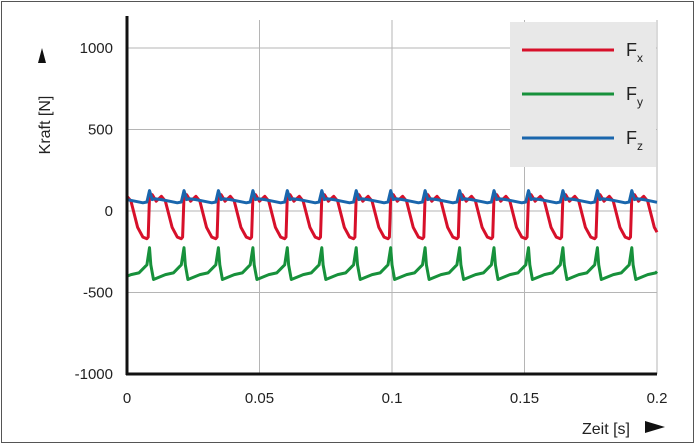  I want to click on x-tick-label: 0, so click(127, 398).